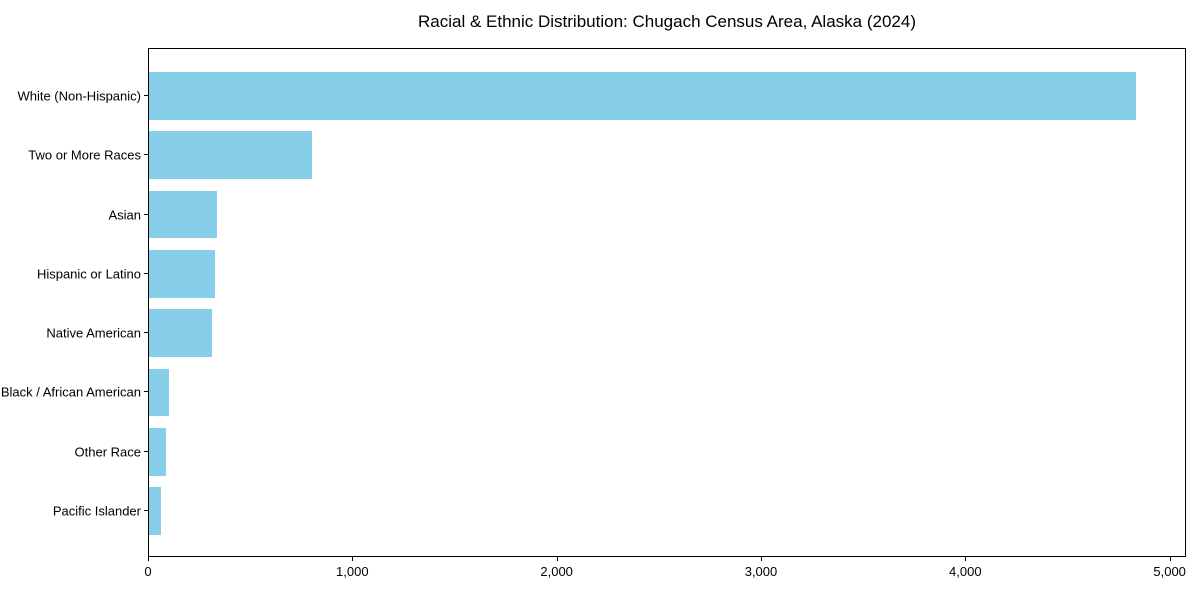  What do you see at coordinates (231, 155) in the screenshot?
I see `bar-two-or-more-races` at bounding box center [231, 155].